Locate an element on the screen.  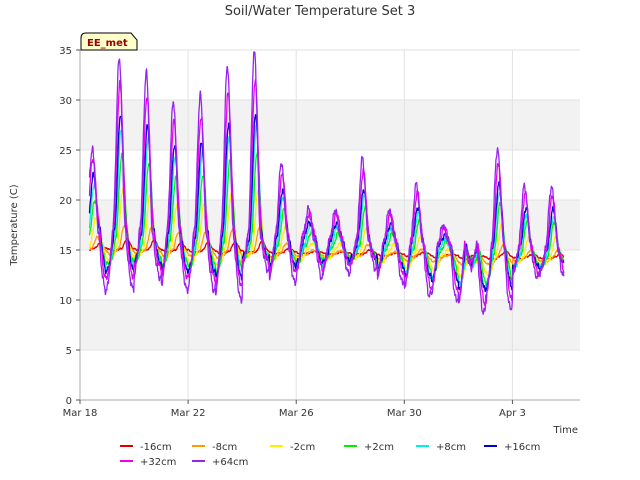
legend-label: -16cm is located at coordinates (156, 447).